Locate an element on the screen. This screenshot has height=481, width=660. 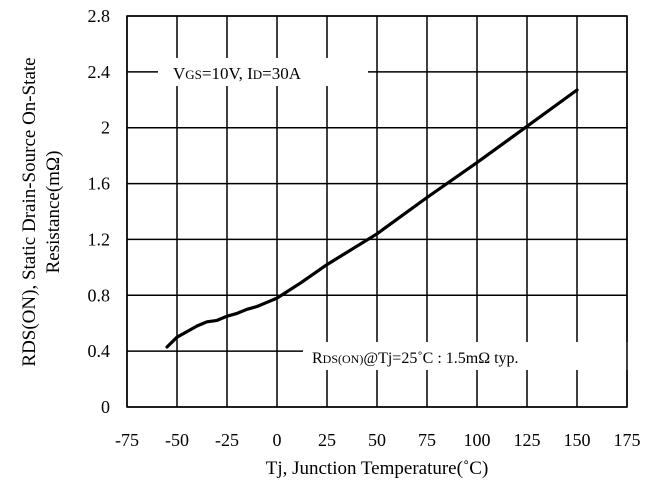
y-tick-label: 2 is located at coordinates (105, 128).